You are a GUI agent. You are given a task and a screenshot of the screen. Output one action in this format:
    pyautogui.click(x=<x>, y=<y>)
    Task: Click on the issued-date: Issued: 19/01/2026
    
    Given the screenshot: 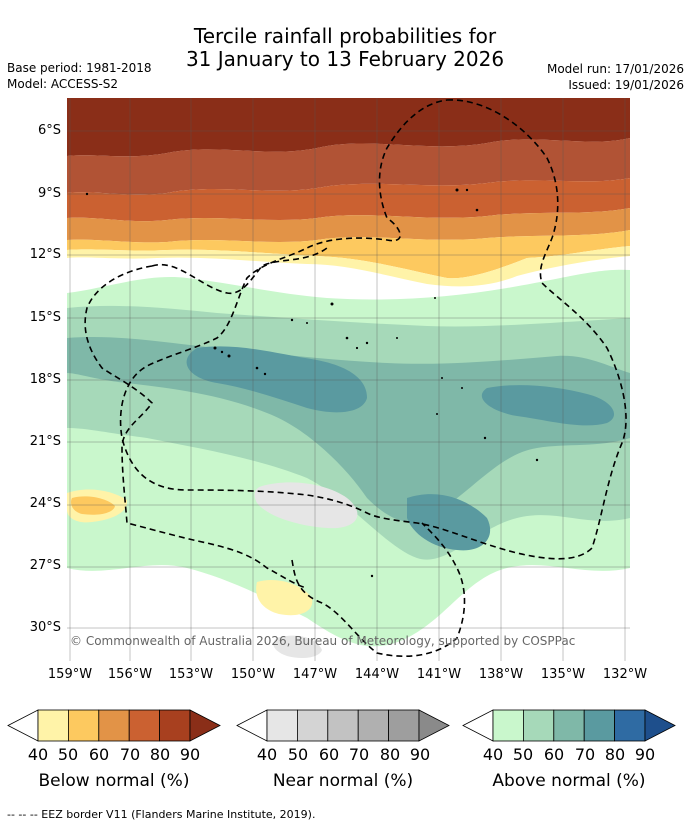 What is the action you would take?
    pyautogui.click(x=626, y=85)
    